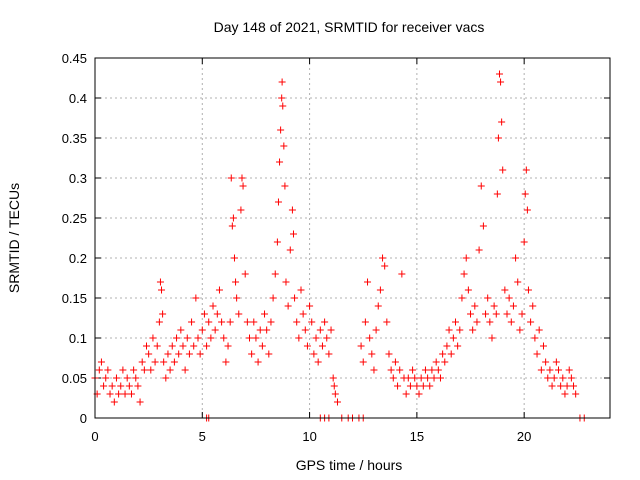 The width and height of the screenshot is (640, 480). I want to click on y-tick-label: 0.2, so click(78, 258).